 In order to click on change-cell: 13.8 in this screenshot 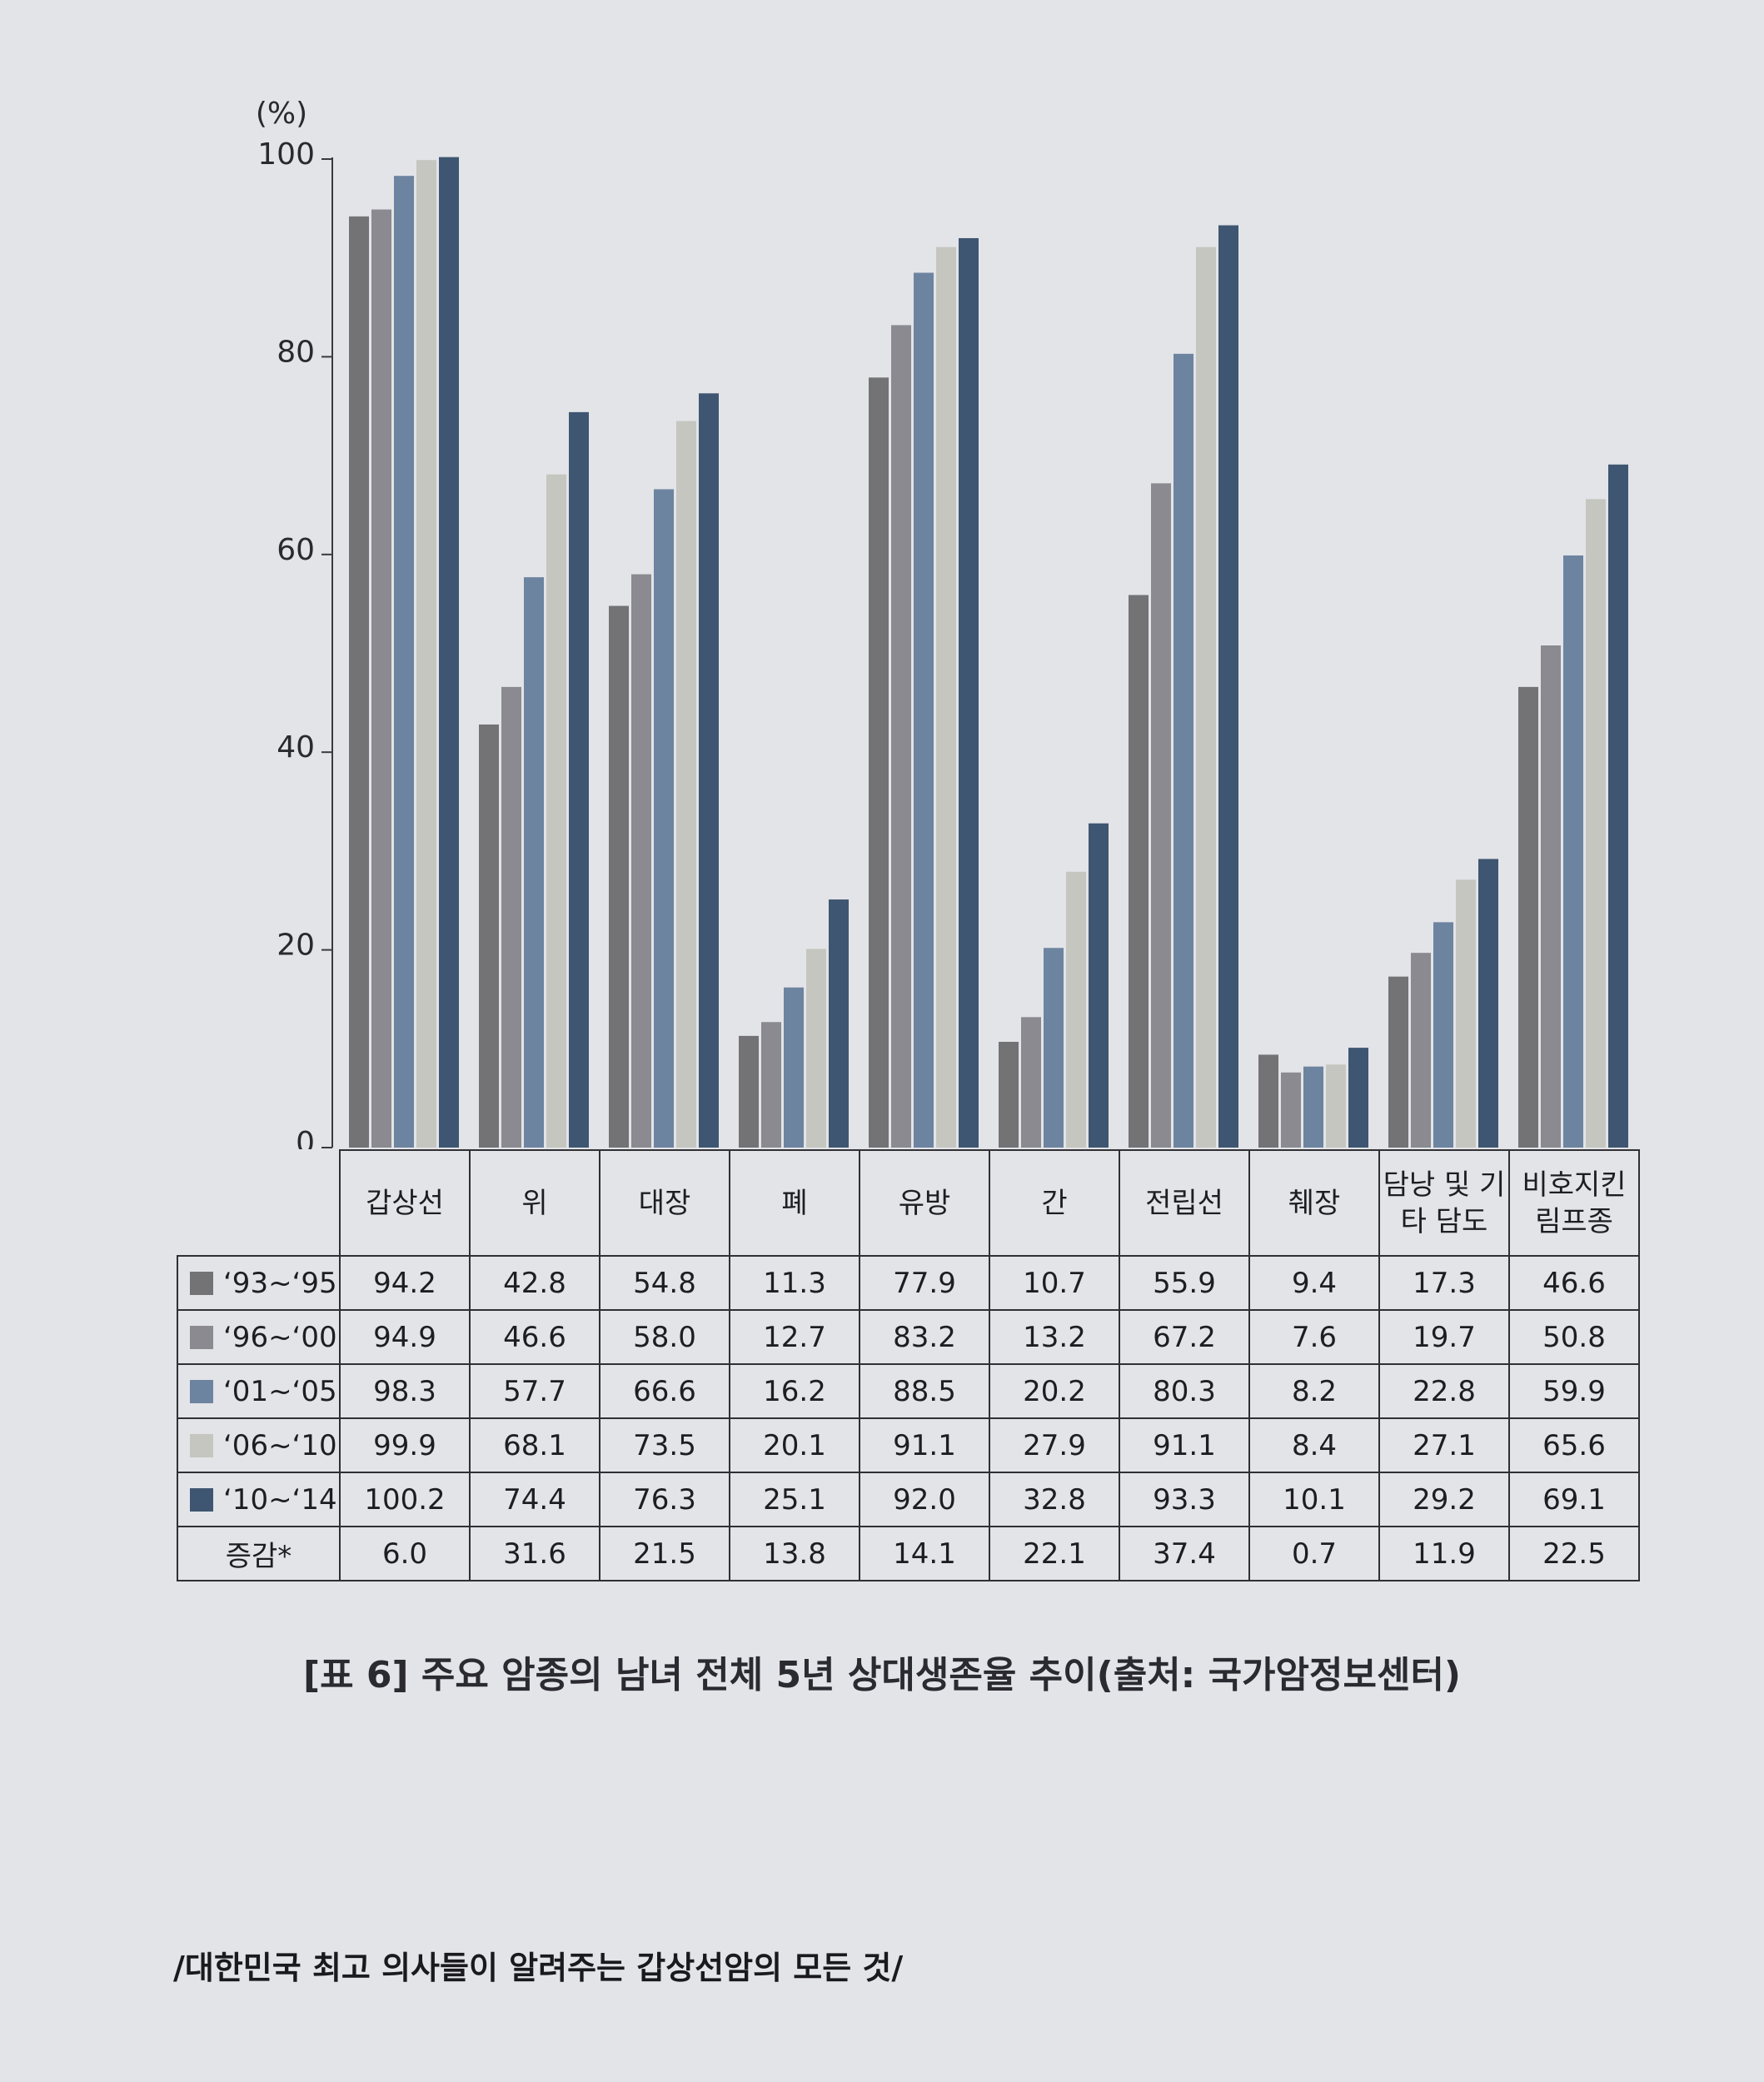, I will do `click(794, 1553)`.